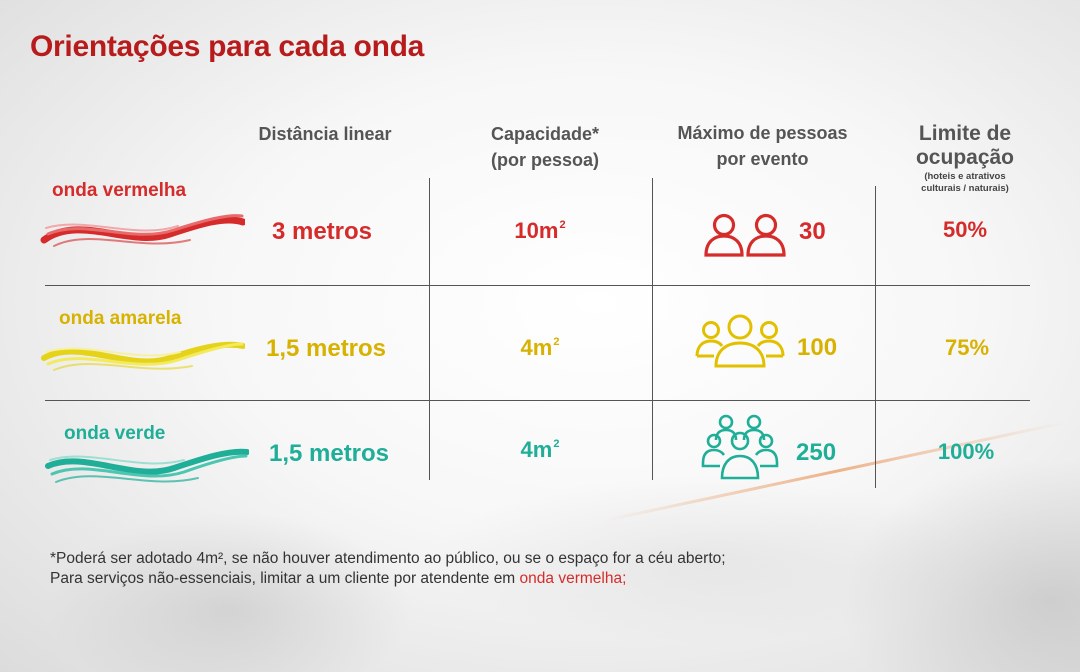 This screenshot has width=1080, height=672. I want to click on red-wave-icon, so click(142, 230).